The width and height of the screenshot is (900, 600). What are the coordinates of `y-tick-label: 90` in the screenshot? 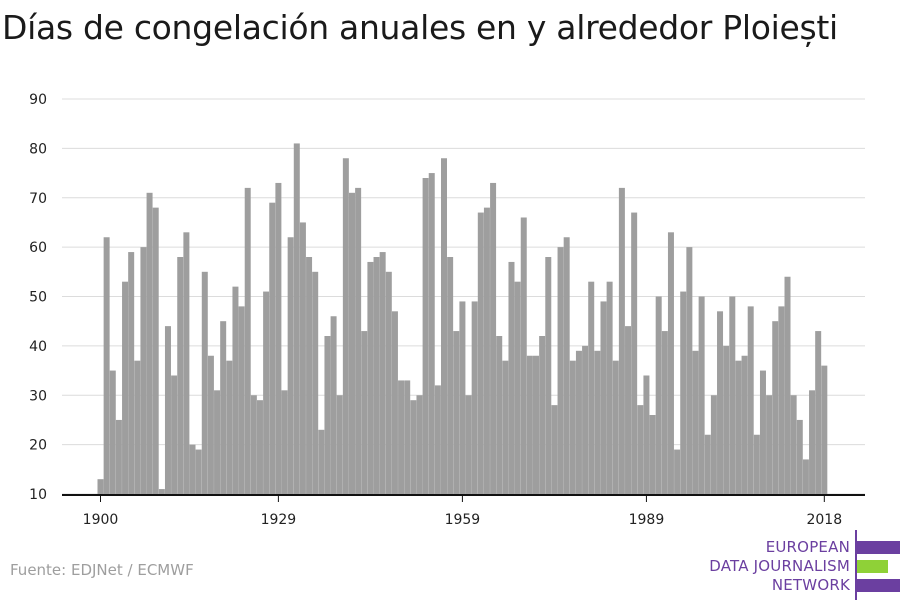 It's located at (38, 100).